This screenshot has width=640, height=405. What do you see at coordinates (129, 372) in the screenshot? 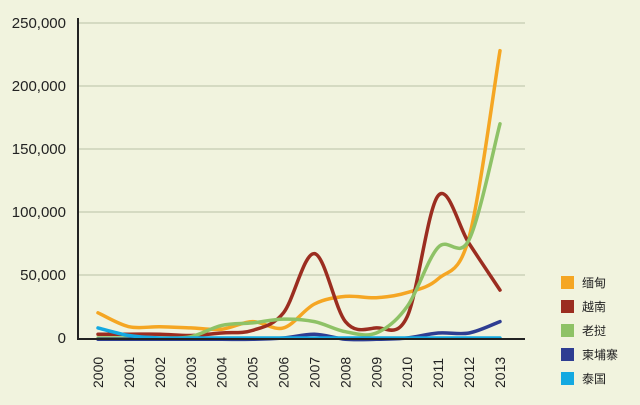
I see `x-tick-label: 2001` at bounding box center [129, 372].